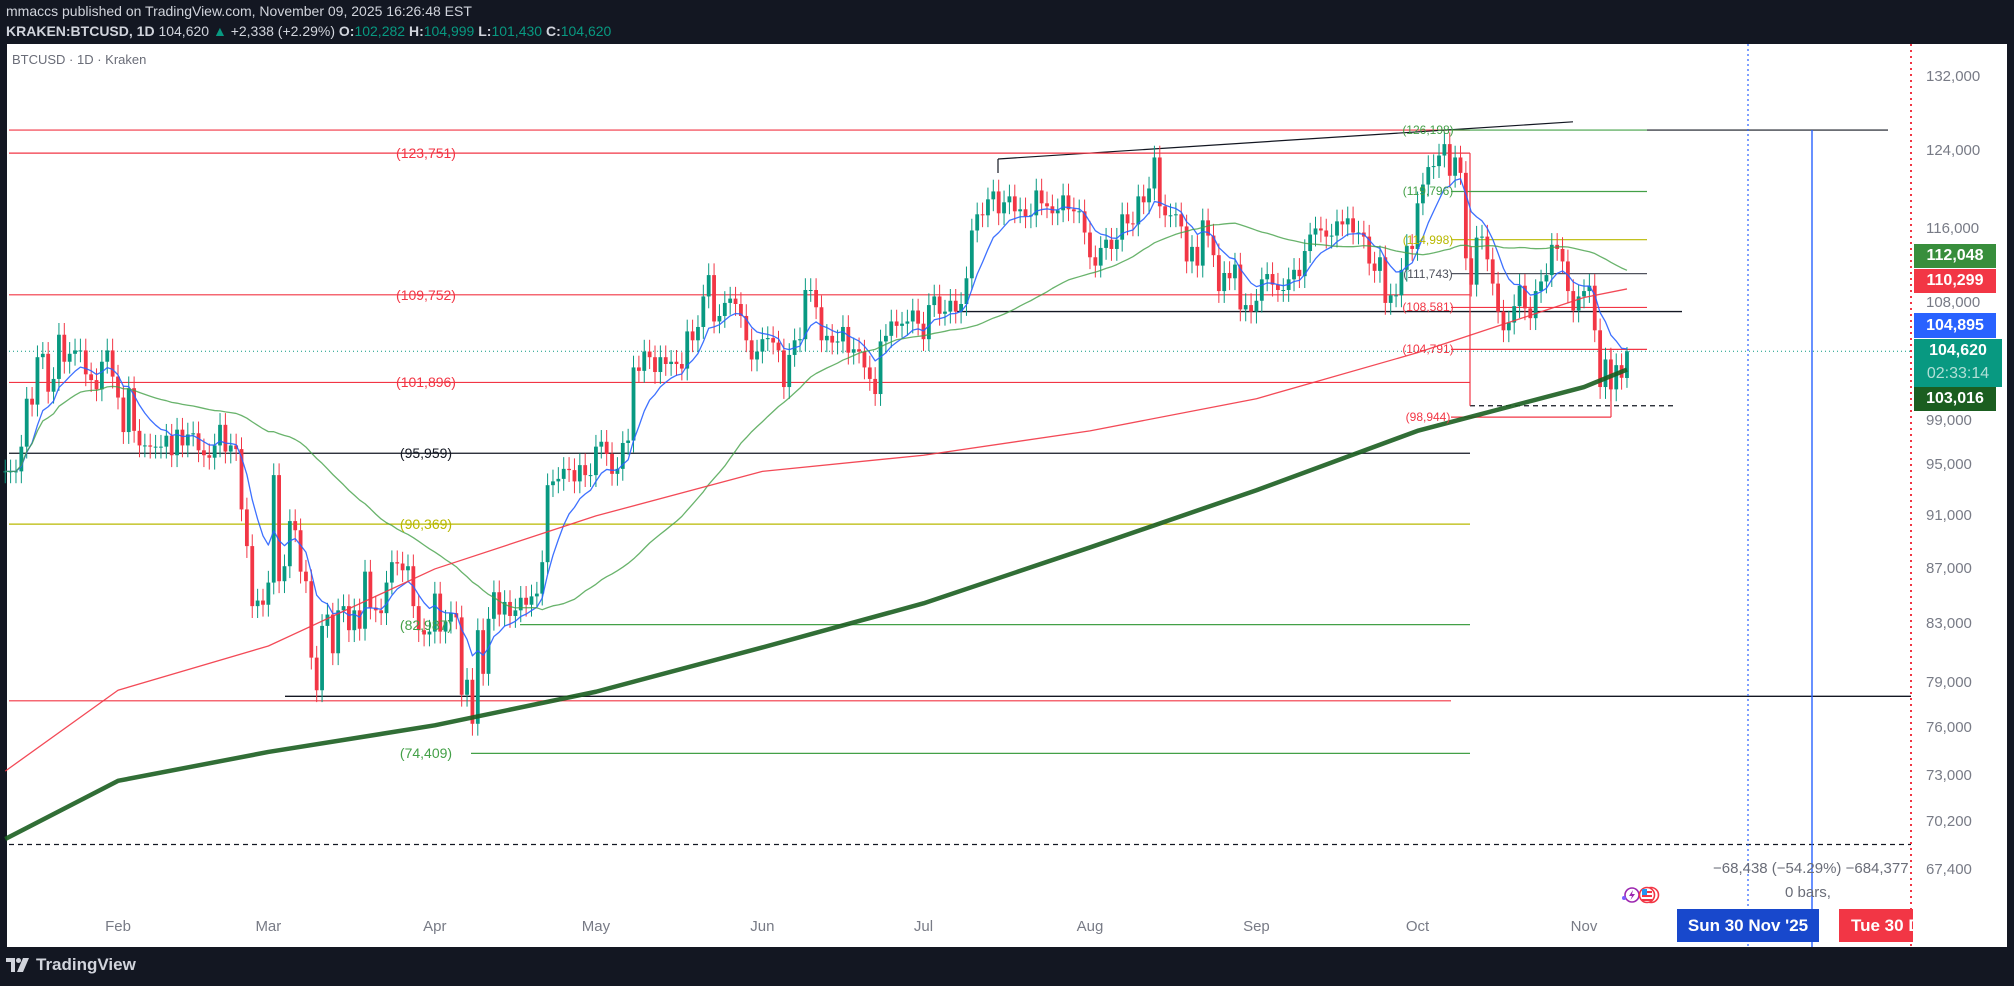 The height and width of the screenshot is (986, 2014). What do you see at coordinates (426, 453) in the screenshot?
I see `level-label: (95,959)` at bounding box center [426, 453].